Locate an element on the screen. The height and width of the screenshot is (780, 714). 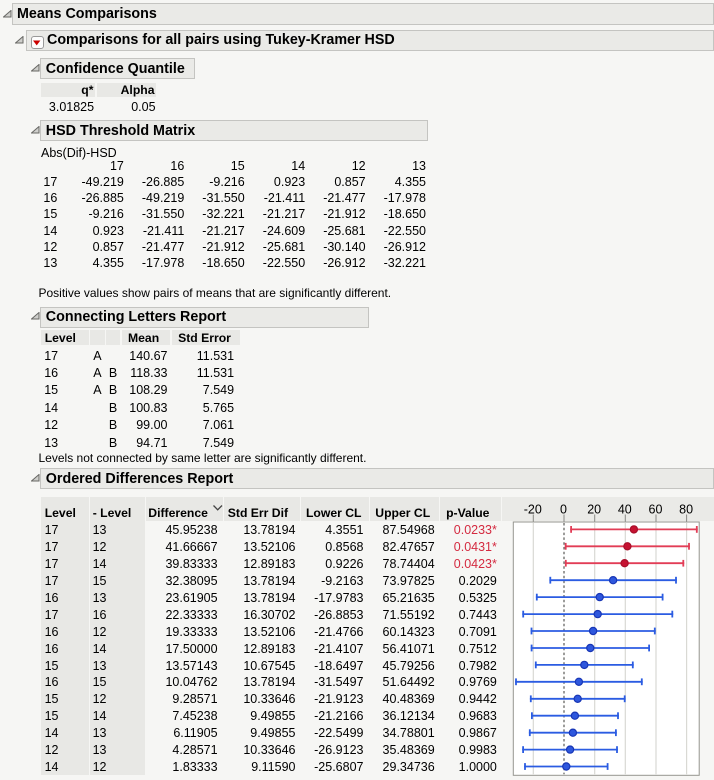
svg-text: 20 is located at coordinates (594, 510).